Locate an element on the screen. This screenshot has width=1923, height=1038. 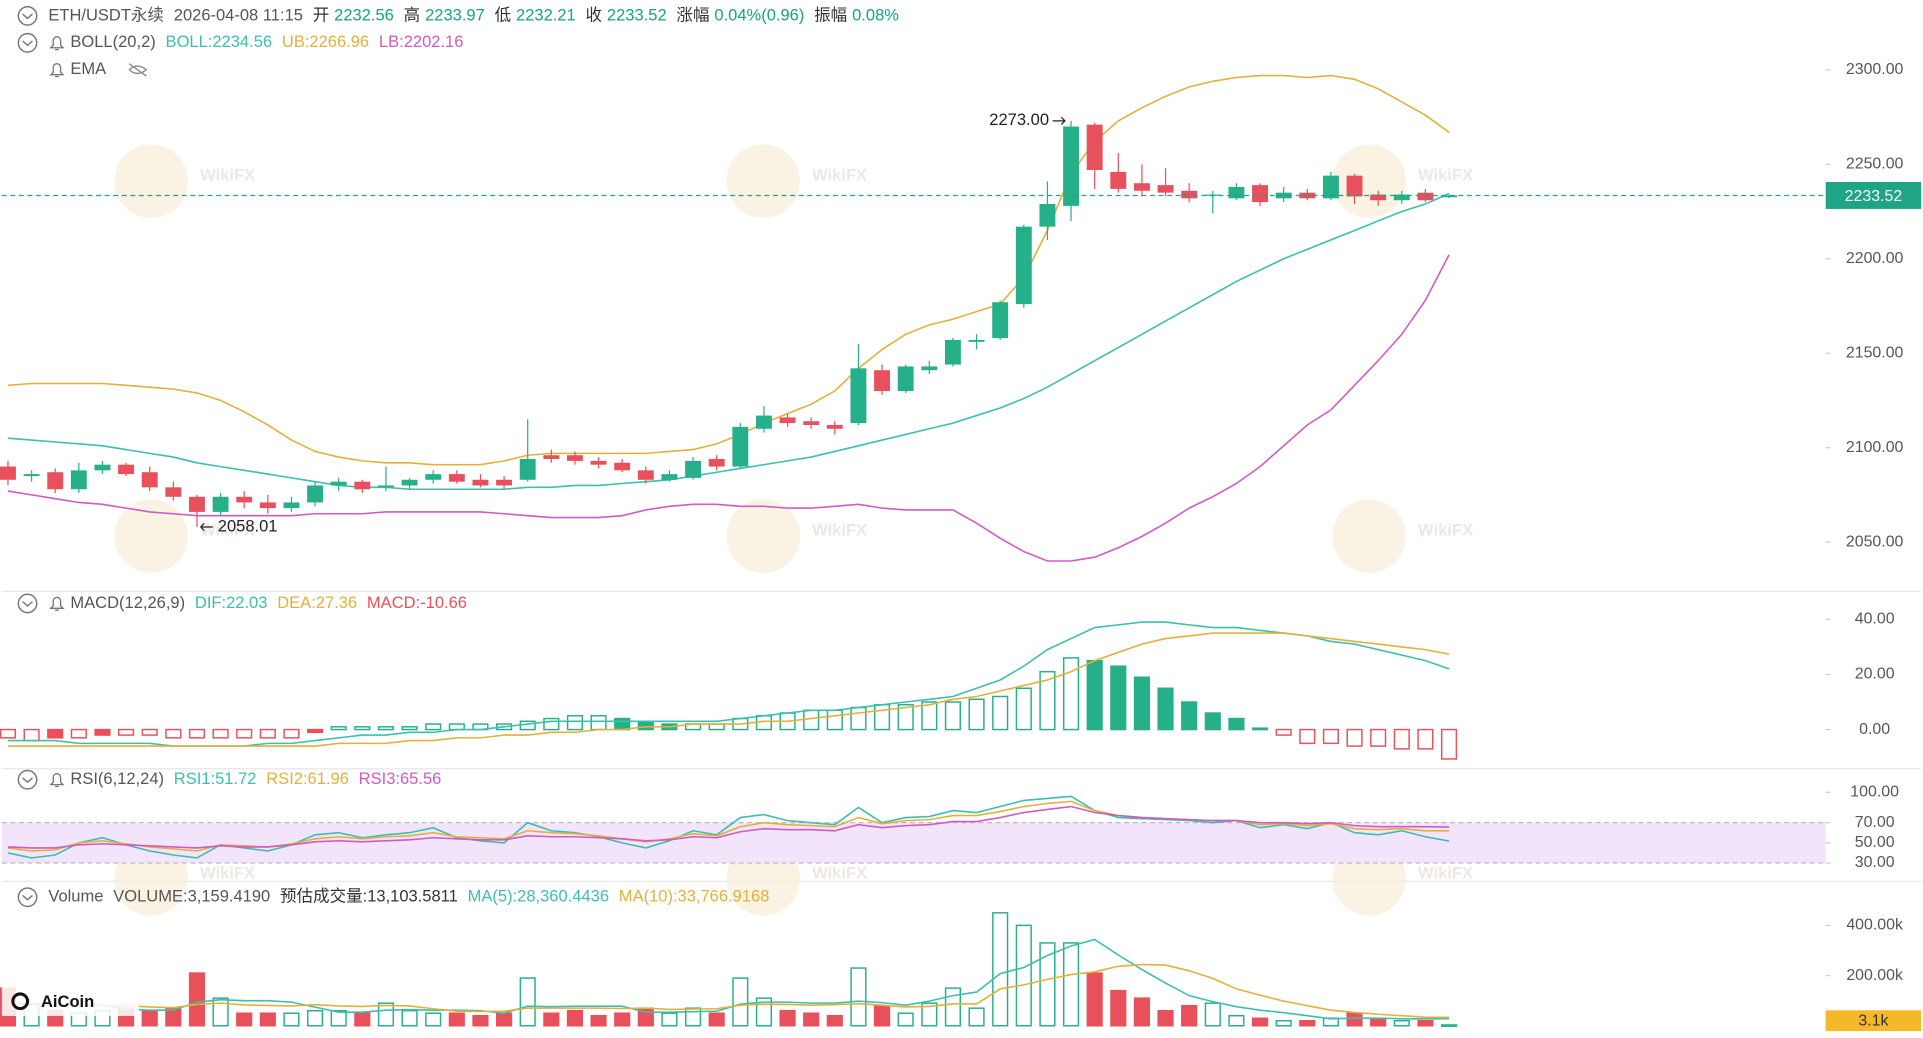
y-tick-label: 20.00 is located at coordinates (1875, 674).